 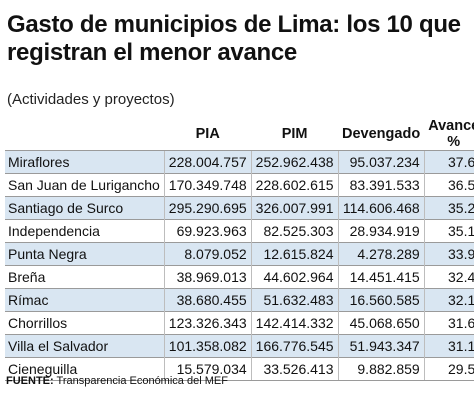 What do you see at coordinates (448, 277) in the screenshot?
I see `avance-cell: 32.4` at bounding box center [448, 277].